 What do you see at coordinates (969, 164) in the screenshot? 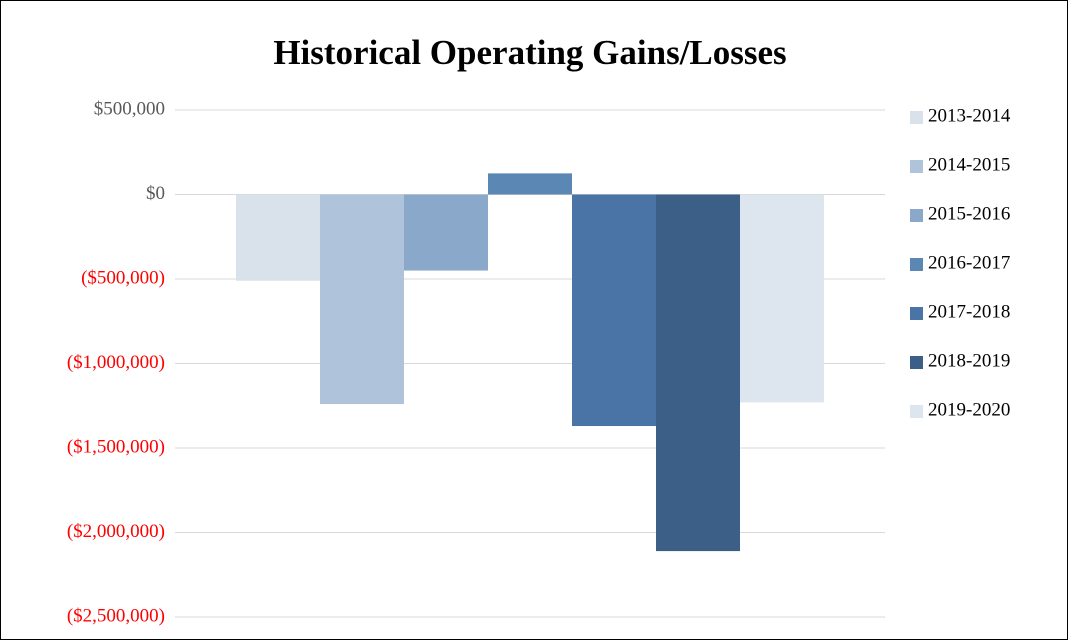
I see `legend-label: 2014-2015` at bounding box center [969, 164].